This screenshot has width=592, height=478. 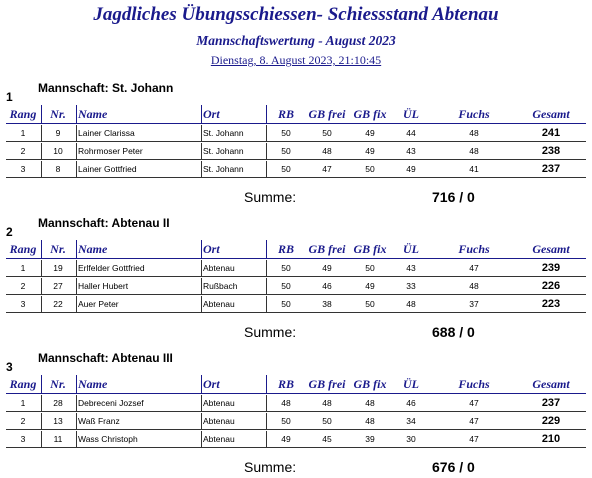 What do you see at coordinates (296, 286) in the screenshot?
I see `table-row: 2 27 Haller Hubert Rußbach 50 46 49 33 48 226` at bounding box center [296, 286].